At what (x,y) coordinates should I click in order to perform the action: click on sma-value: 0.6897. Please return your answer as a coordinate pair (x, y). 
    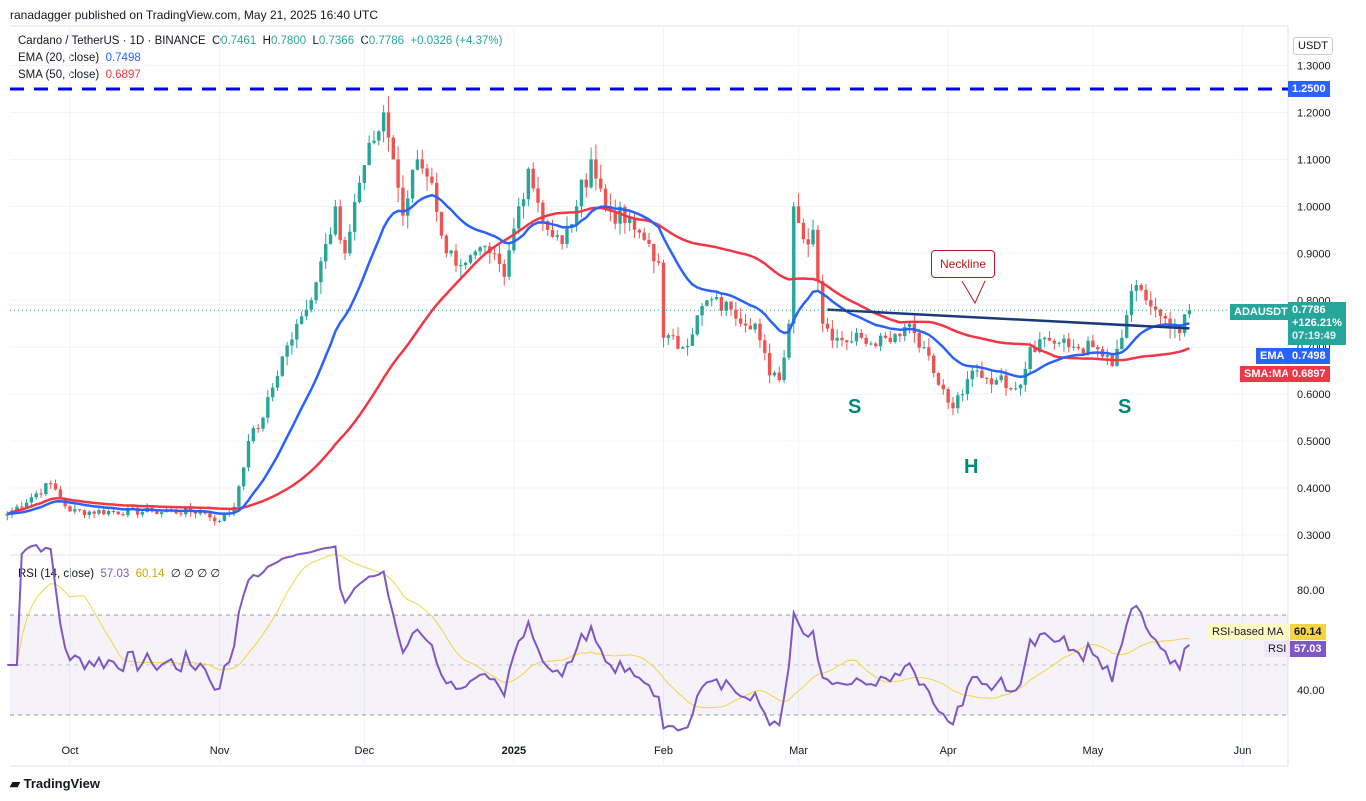
    Looking at the image, I should click on (123, 75).